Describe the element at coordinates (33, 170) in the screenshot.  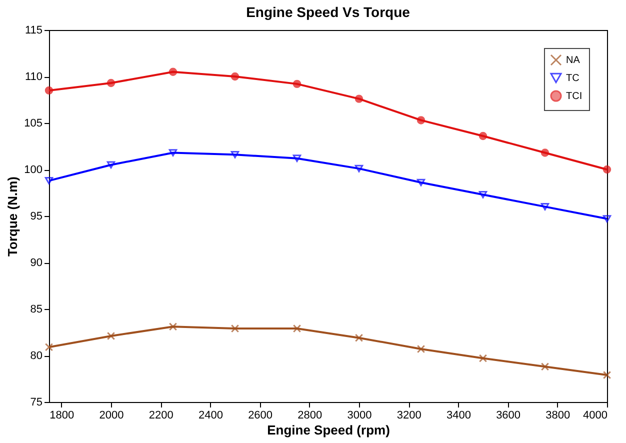
I see `y-tick-label: 100` at that location.